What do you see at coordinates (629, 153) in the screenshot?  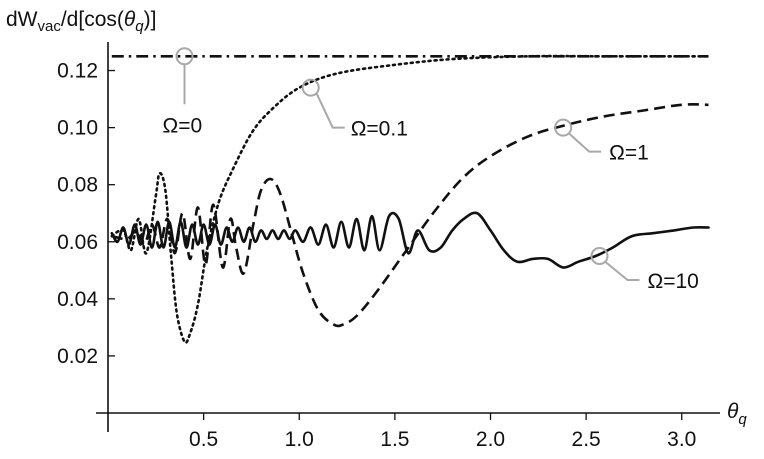 I see `annotation-label-2: Ω=1` at bounding box center [629, 153].